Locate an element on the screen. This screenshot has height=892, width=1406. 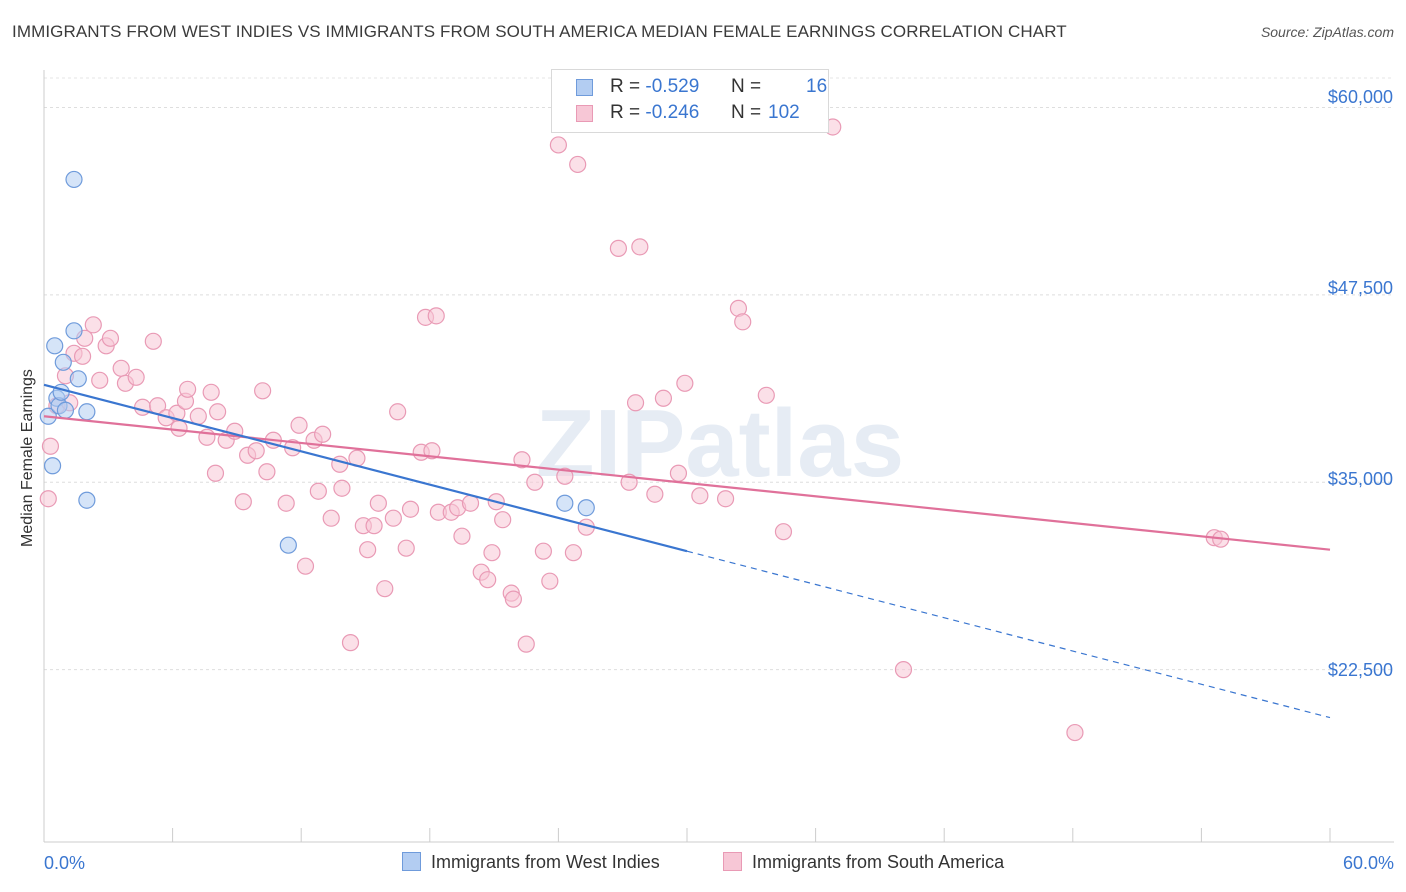
n-value-west-indies: 16 is located at coordinates (817, 86).